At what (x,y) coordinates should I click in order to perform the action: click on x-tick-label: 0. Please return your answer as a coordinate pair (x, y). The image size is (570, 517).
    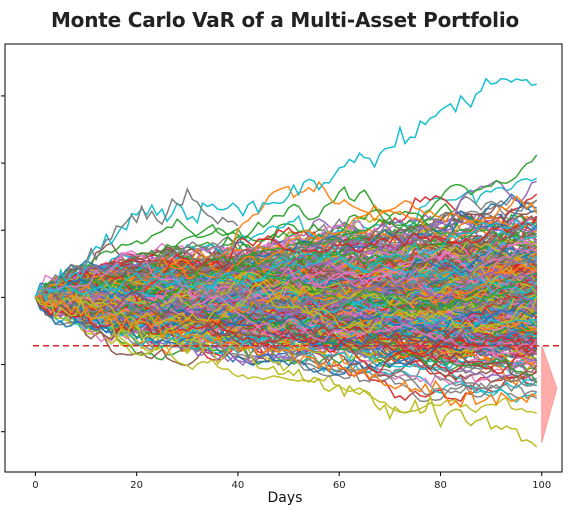
    Looking at the image, I should click on (35, 485).